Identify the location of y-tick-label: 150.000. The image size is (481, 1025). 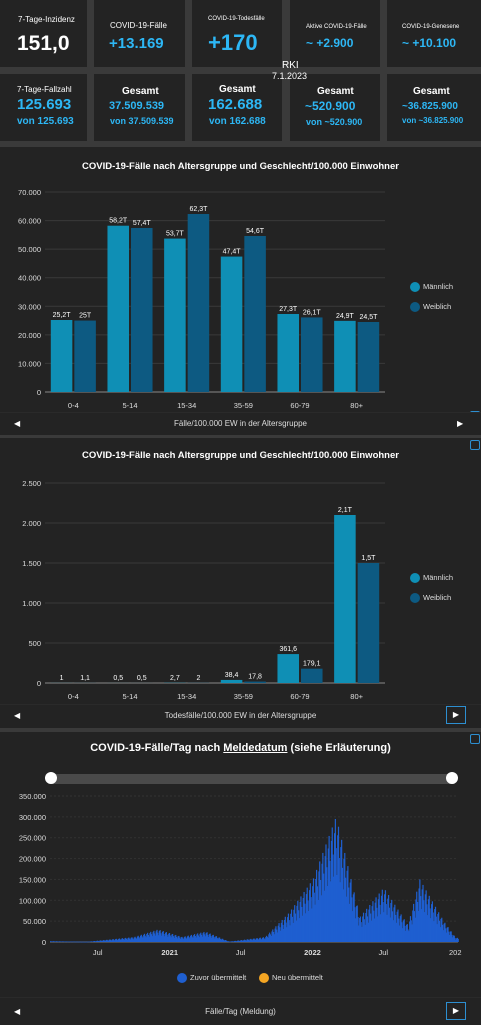
(32, 879).